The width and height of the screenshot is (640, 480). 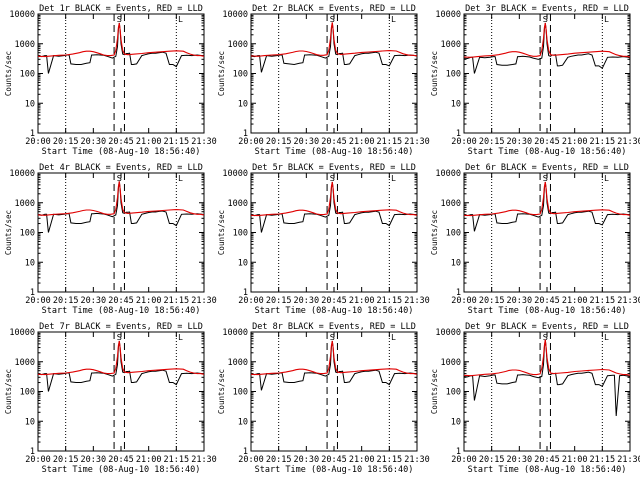 What do you see at coordinates (334, 9) in the screenshot?
I see `panel-title: Det 2r BLACK = Events, RED = LLD` at bounding box center [334, 9].